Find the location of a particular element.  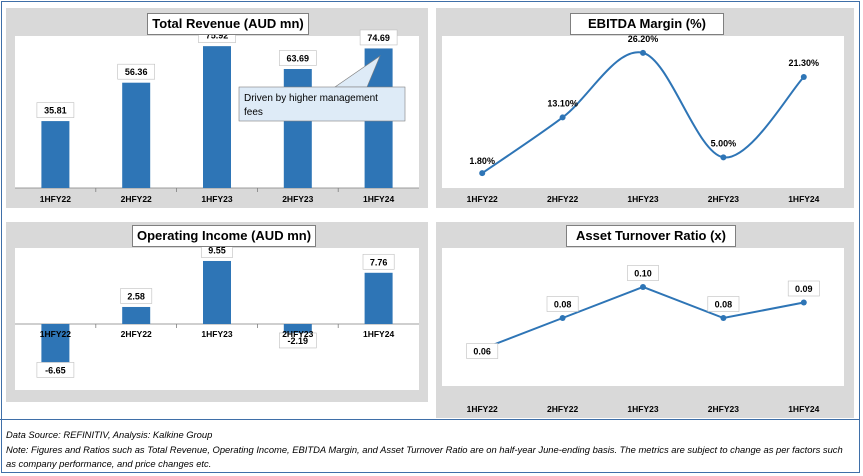

chart-title: EBITDA Margin (%) is located at coordinates (647, 24).